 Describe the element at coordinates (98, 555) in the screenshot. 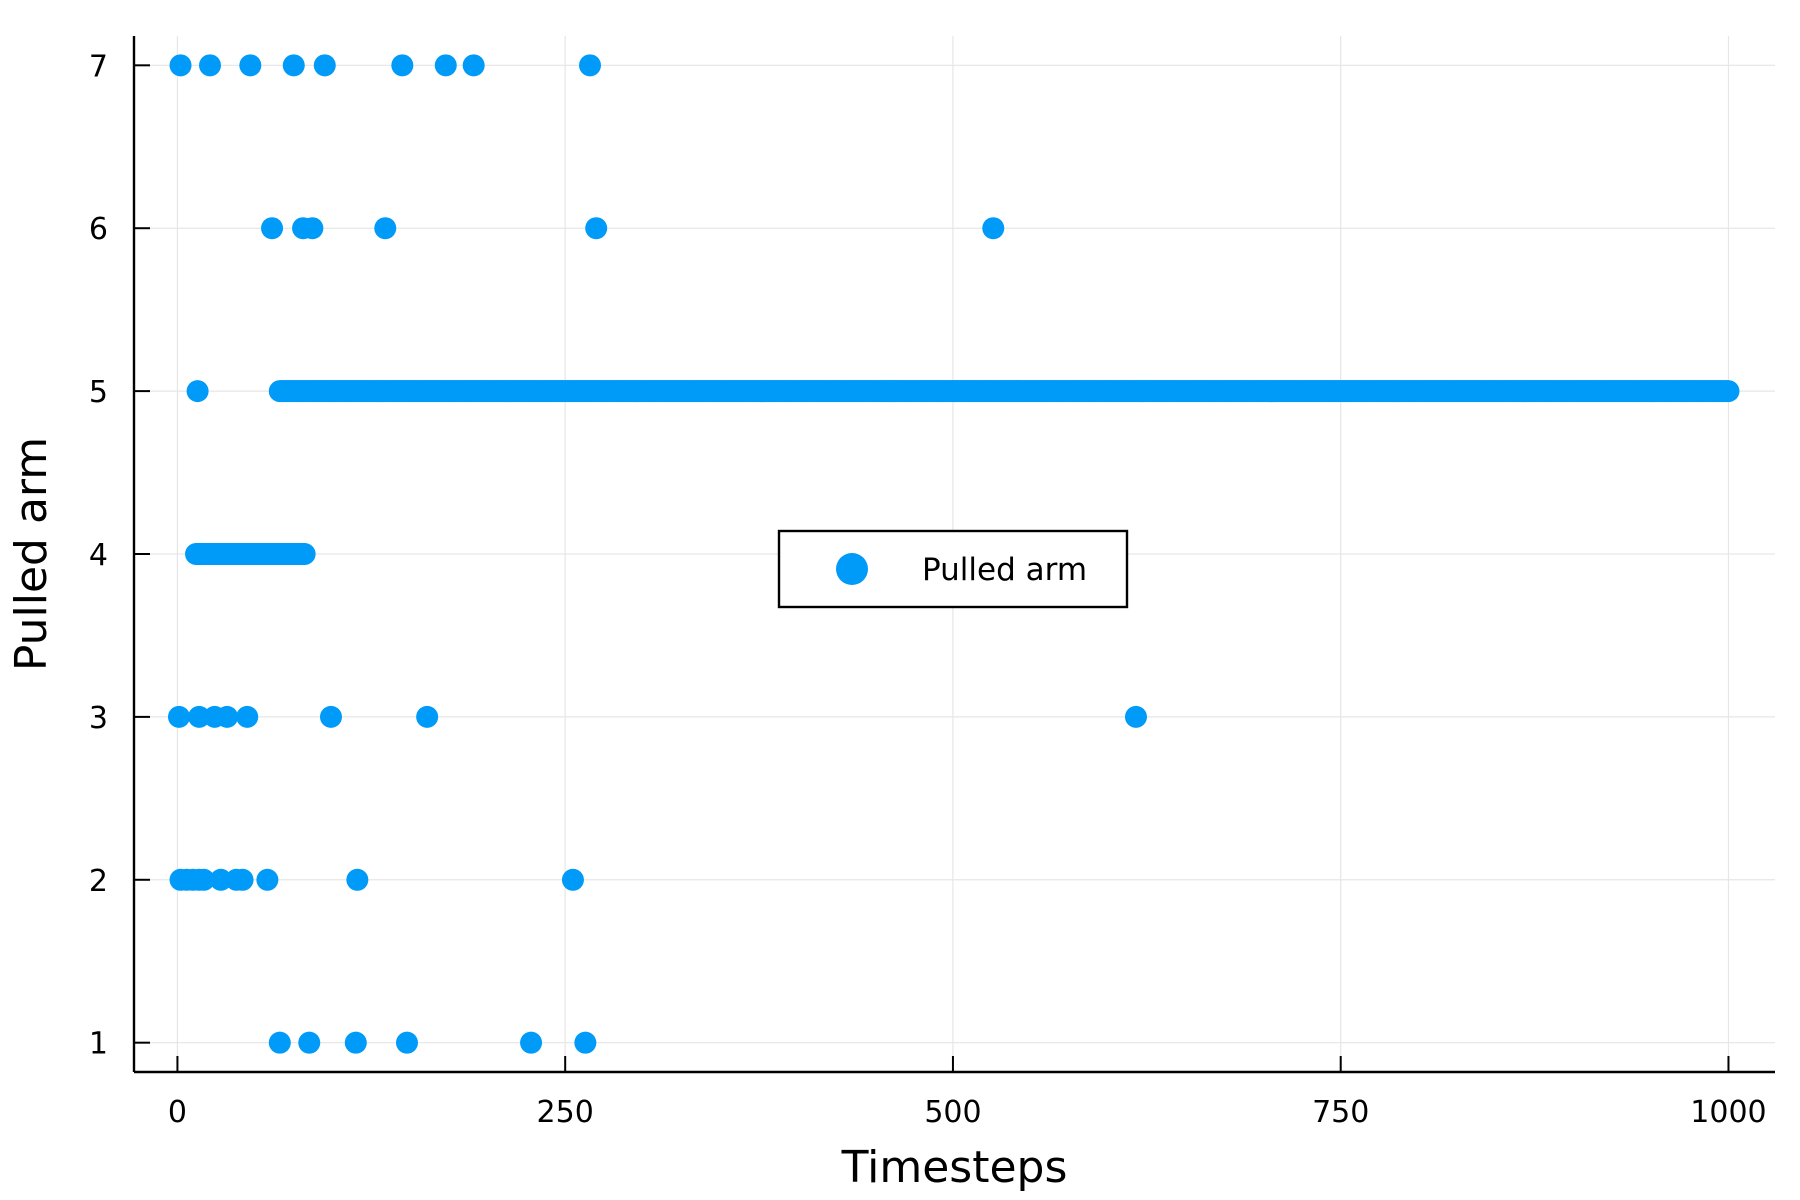

I see `y-tick-label: 4` at that location.